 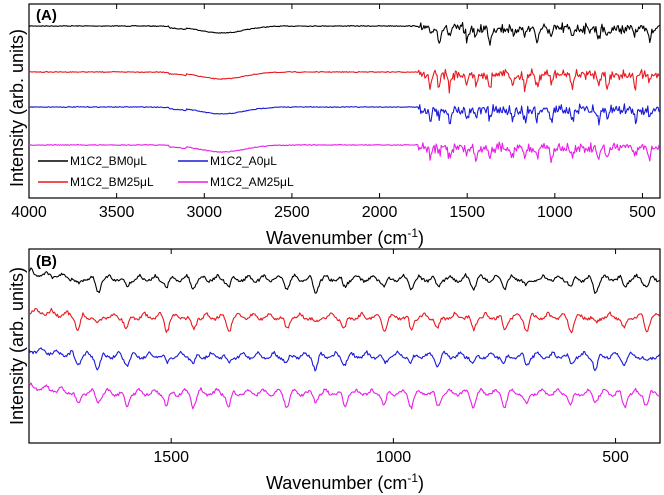 What do you see at coordinates (252, 182) in the screenshot?
I see `legend-entry: M1C2_AM25μL` at bounding box center [252, 182].